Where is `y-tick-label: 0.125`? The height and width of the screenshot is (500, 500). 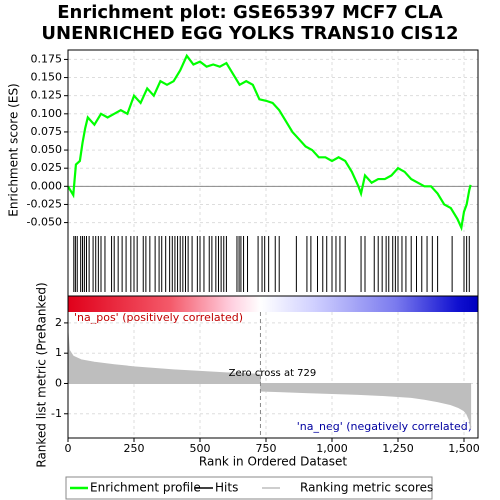 y-tick-label: 0.125 is located at coordinates (47, 95).